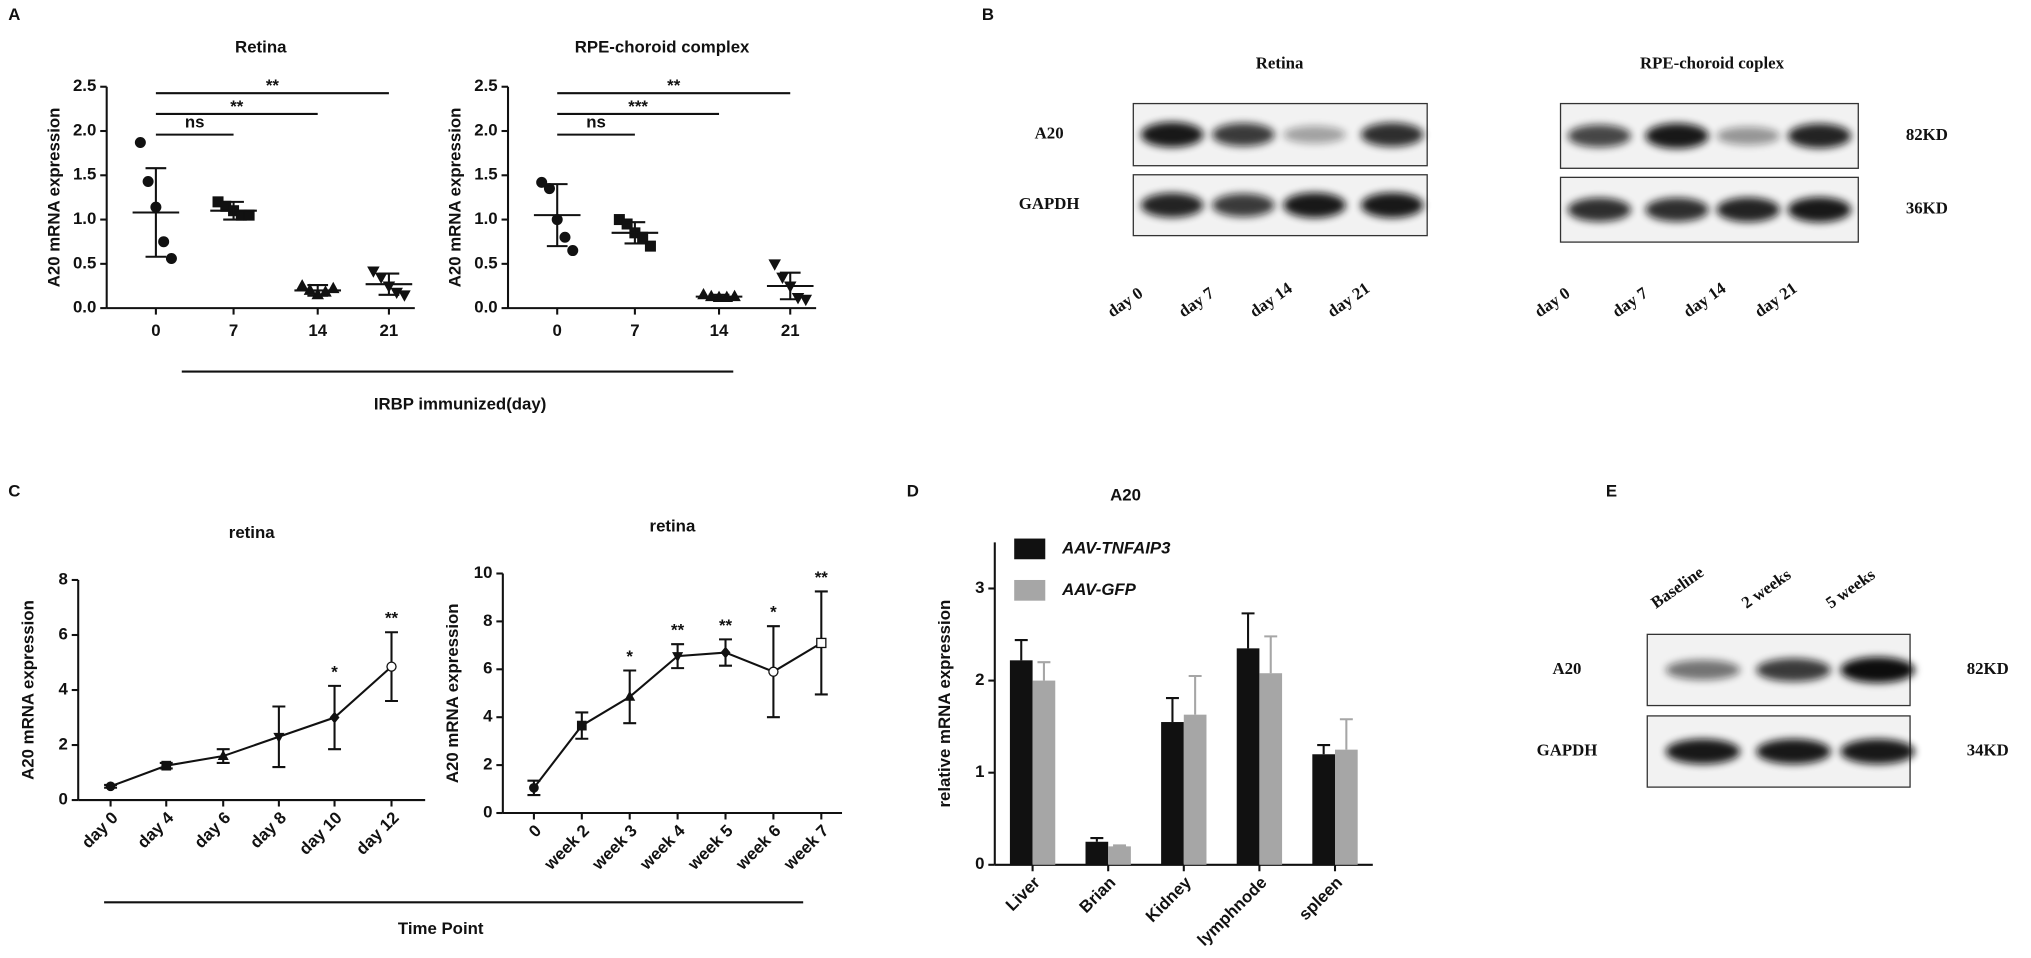 The height and width of the screenshot is (958, 2031). What do you see at coordinates (710, 847) in the screenshot?
I see `x-tick-label: week 5` at bounding box center [710, 847].